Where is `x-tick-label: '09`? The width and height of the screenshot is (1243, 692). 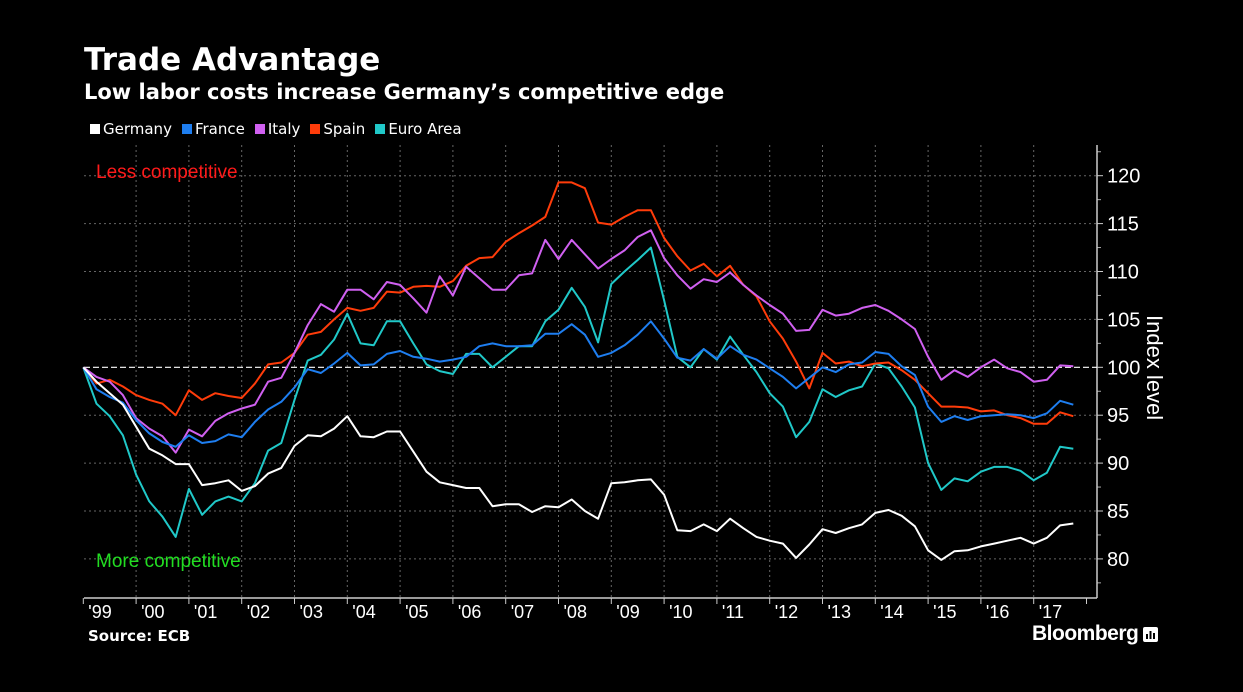 x-tick-label: '09 is located at coordinates (627, 612).